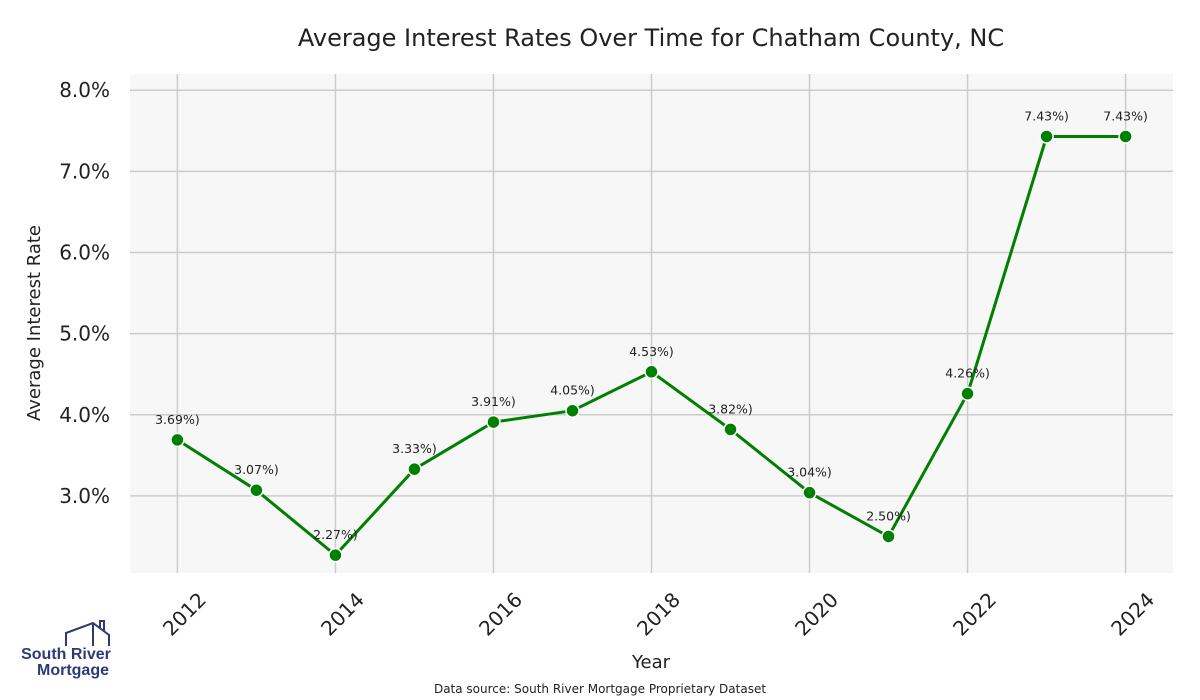 The height and width of the screenshot is (700, 1200). Describe the element at coordinates (84, 293) in the screenshot. I see `y-axis-ticks: 3.0% 4.0% 5.0% 6.0% 7.0% 8.0%` at that location.